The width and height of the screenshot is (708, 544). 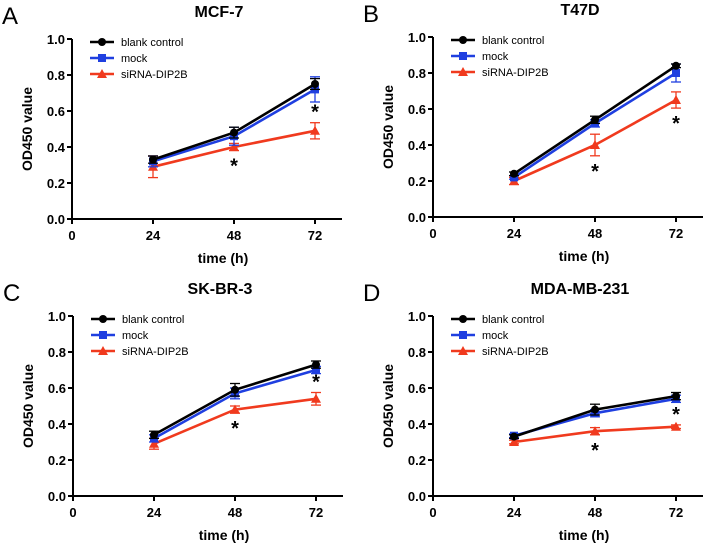 What do you see at coordinates (11, 293) in the screenshot?
I see `panel-label: C` at bounding box center [11, 293].